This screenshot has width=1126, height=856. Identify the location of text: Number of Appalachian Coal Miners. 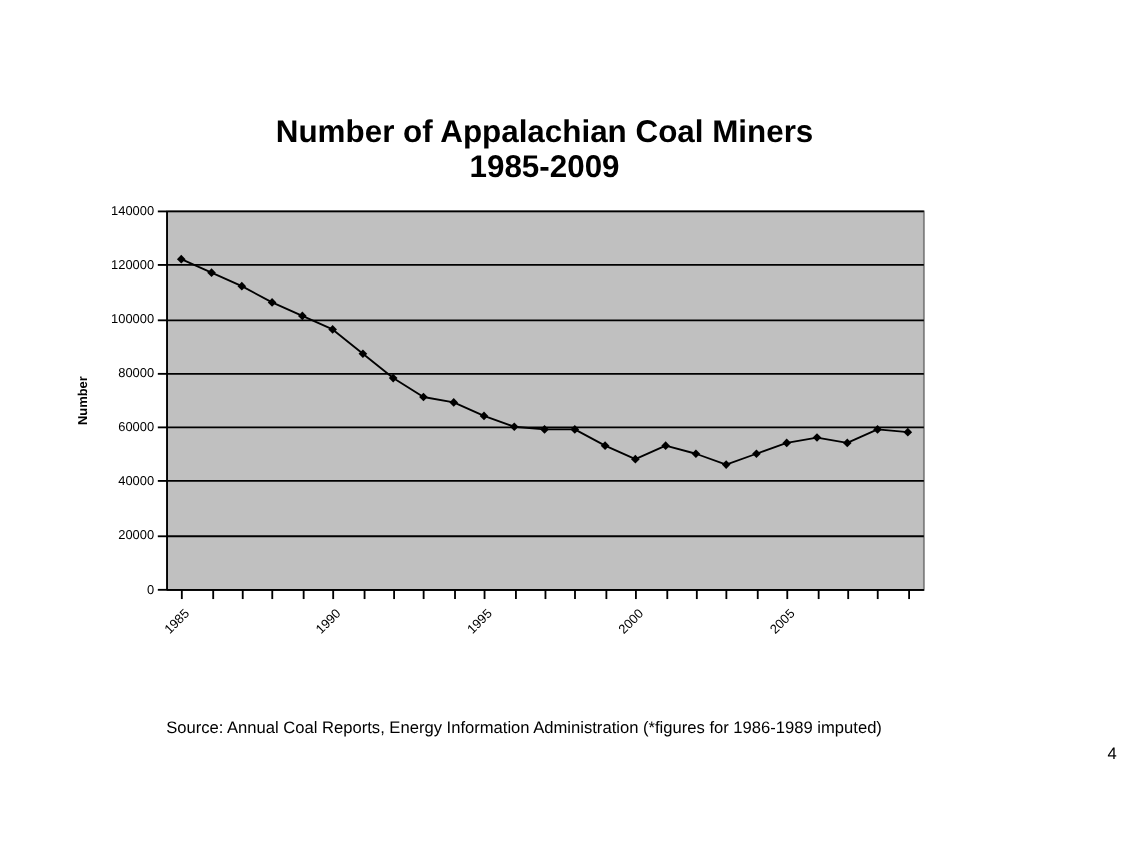
(544, 133).